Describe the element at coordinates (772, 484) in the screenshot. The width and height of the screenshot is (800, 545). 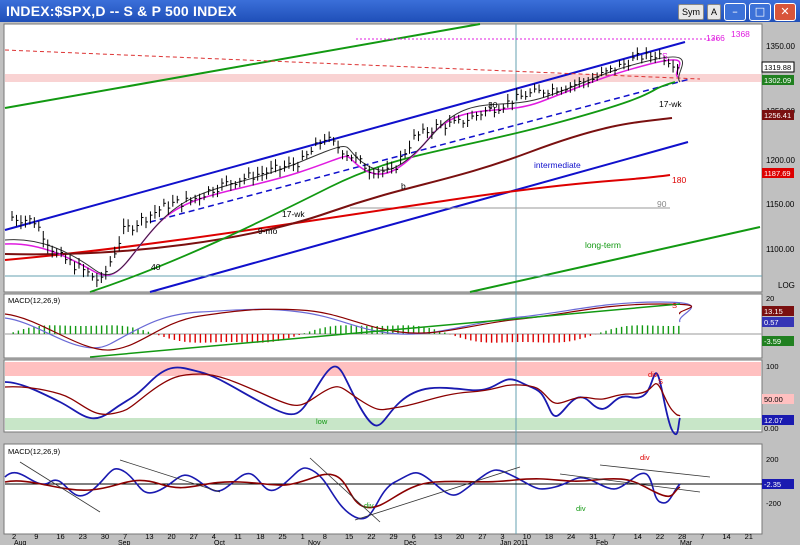
I see `macd-hourly-tag: -2.35` at that location.